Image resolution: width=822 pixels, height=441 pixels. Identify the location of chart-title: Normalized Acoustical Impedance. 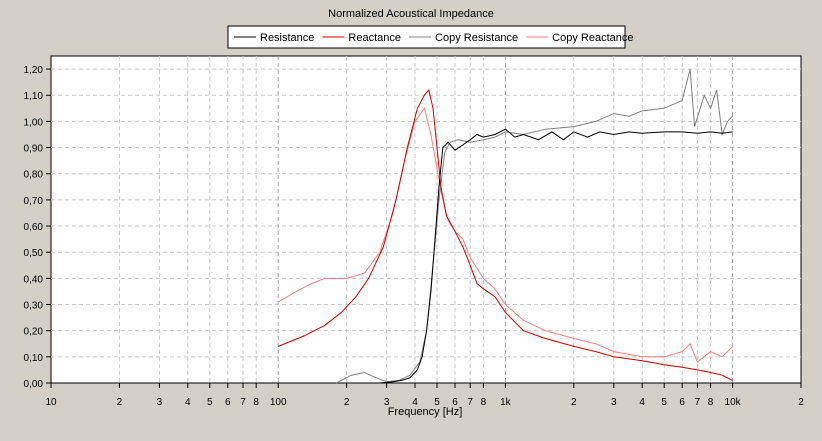
(411, 14).